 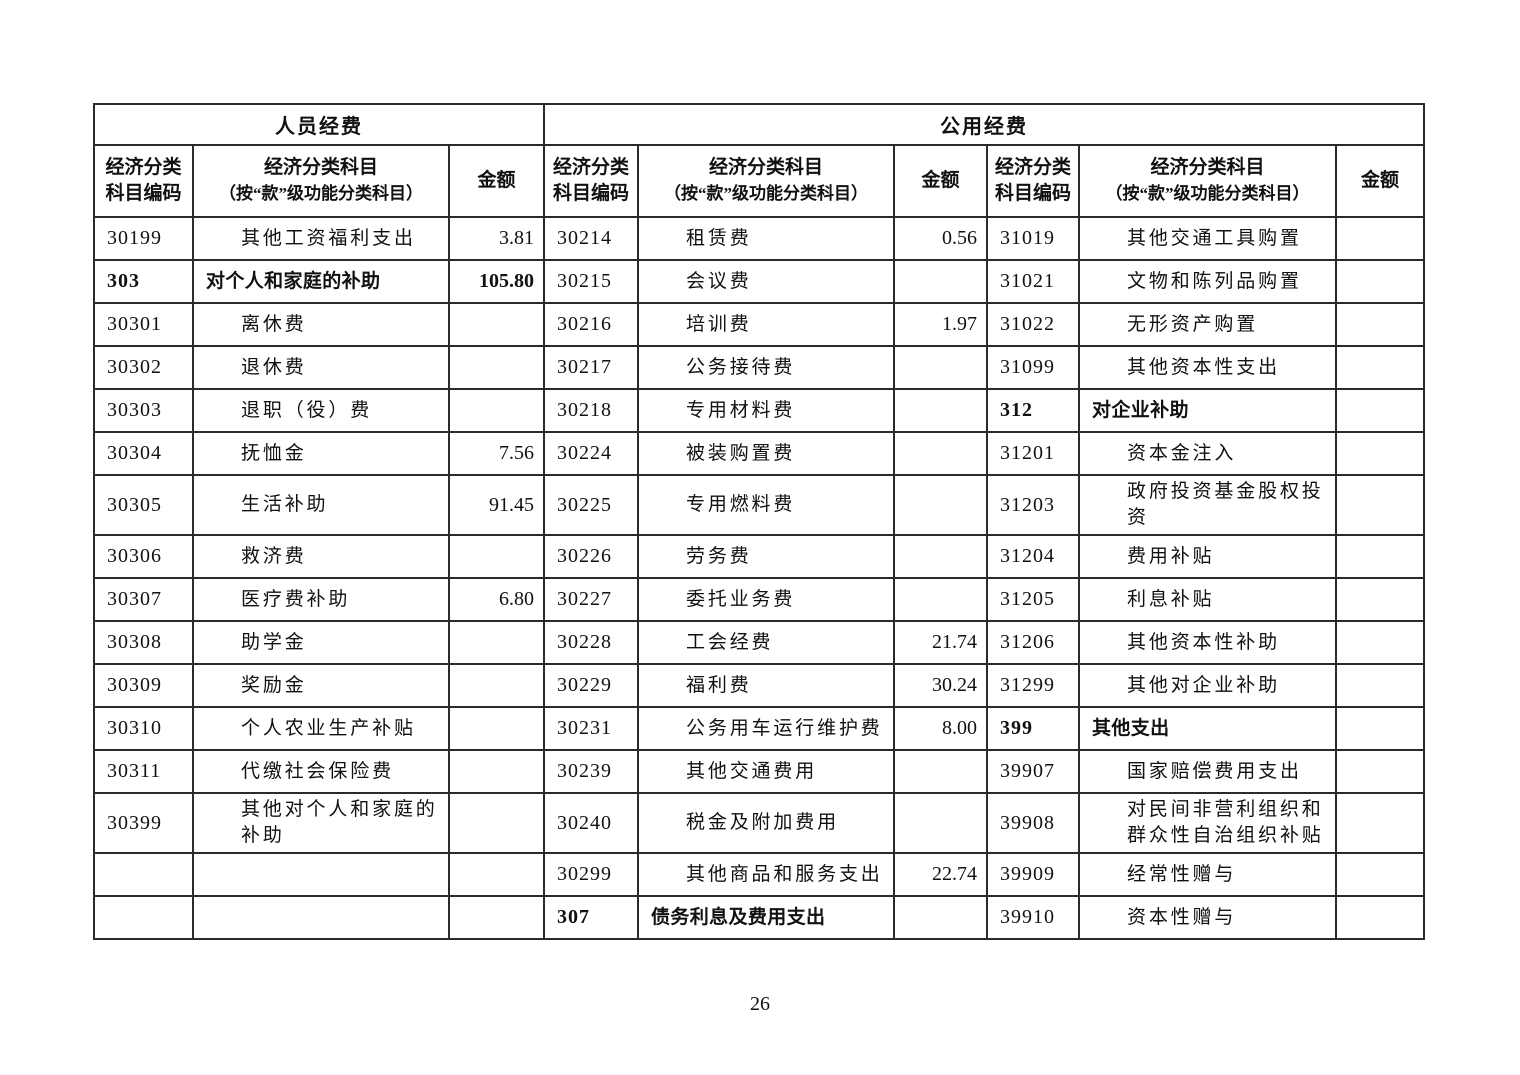 What do you see at coordinates (143, 728) in the screenshot?
I see `code-cell: 30310` at bounding box center [143, 728].